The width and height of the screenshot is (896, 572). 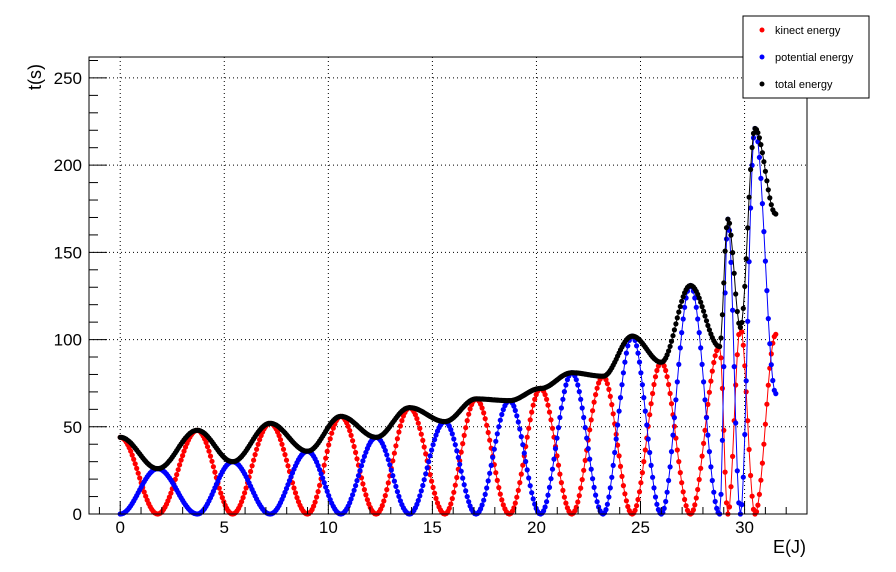 I want to click on x-tick-label: 30, so click(x=744, y=527).